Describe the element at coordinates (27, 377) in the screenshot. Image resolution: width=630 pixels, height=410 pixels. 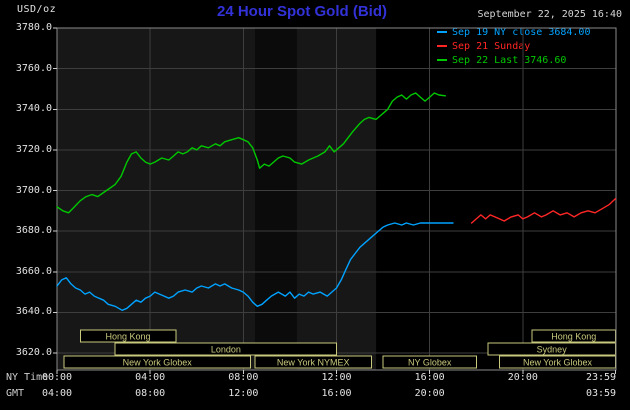
I see `ny-time-axis-caption: NY Time` at that location.